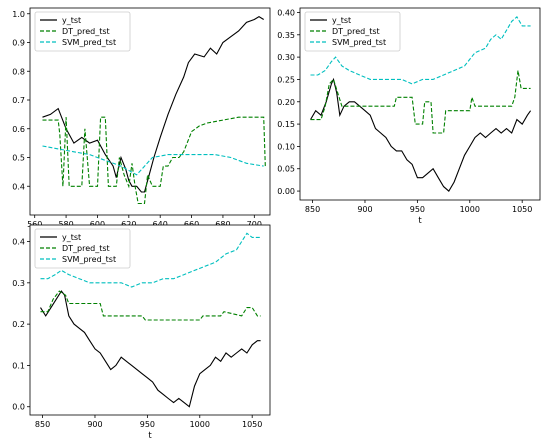 This screenshot has width=550, height=447. What do you see at coordinates (286, 35) in the screenshot?
I see `y-tick-label: 0.35` at bounding box center [286, 35].